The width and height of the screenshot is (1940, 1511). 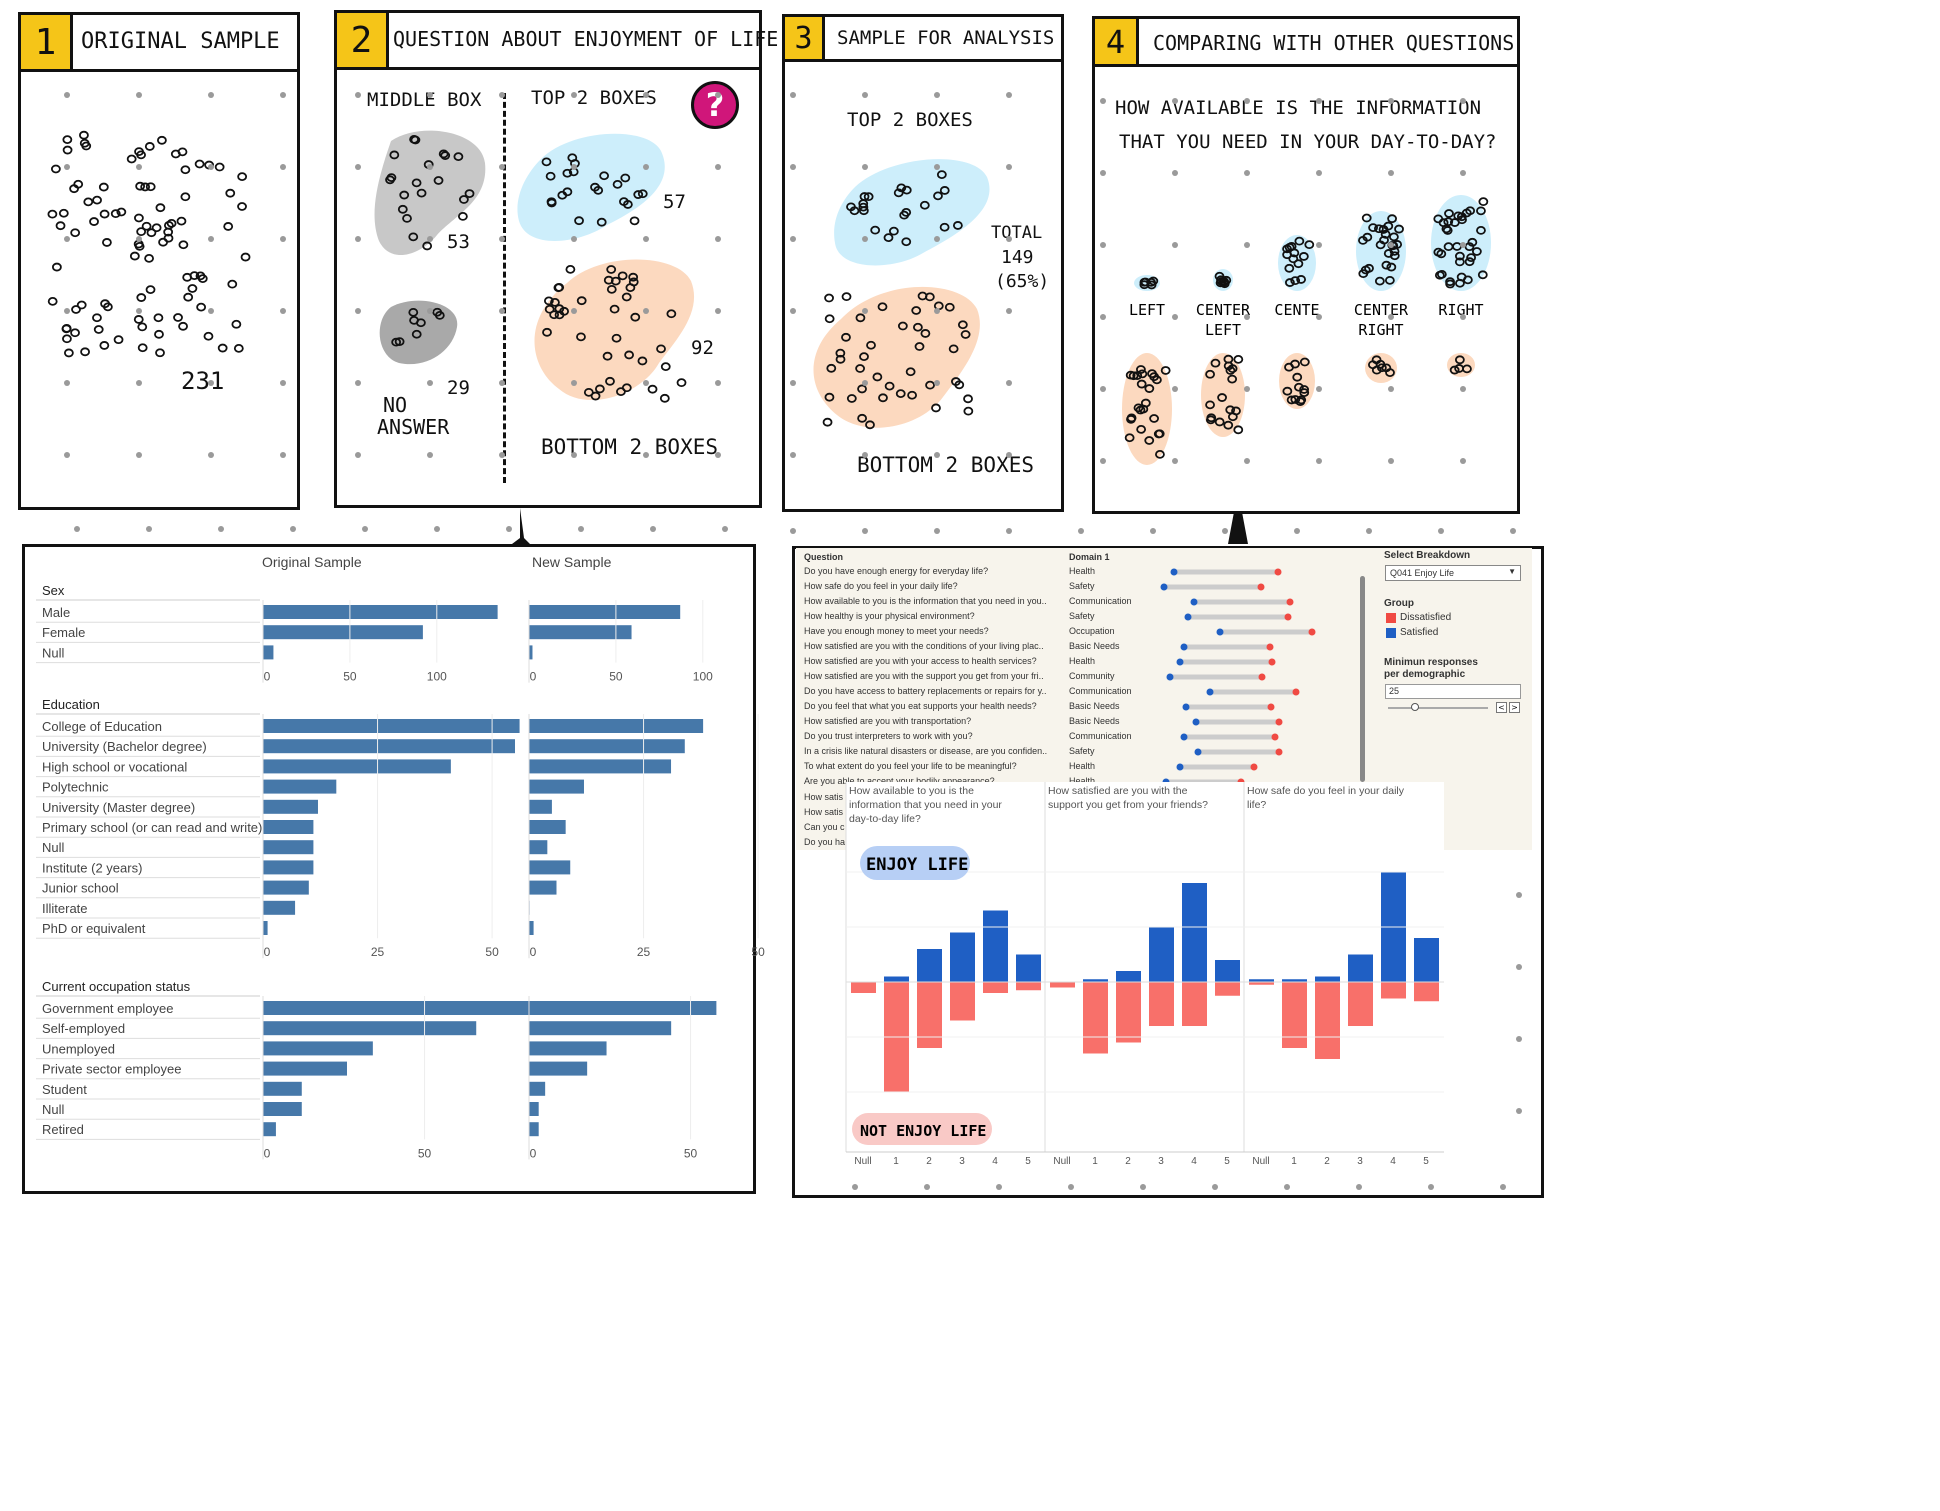 What do you see at coordinates (64, 1089) in the screenshot?
I see `category-label: Student` at bounding box center [64, 1089].